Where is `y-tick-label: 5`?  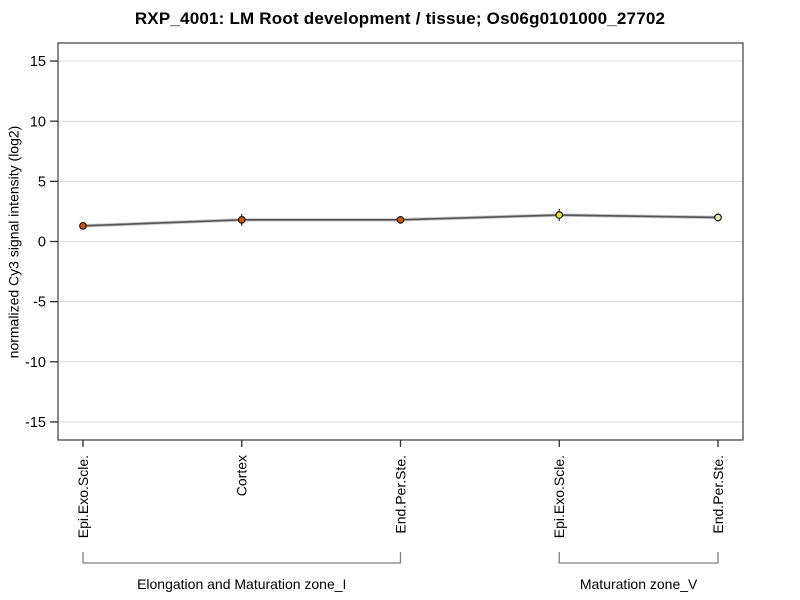
y-tick-label: 5 is located at coordinates (42, 182).